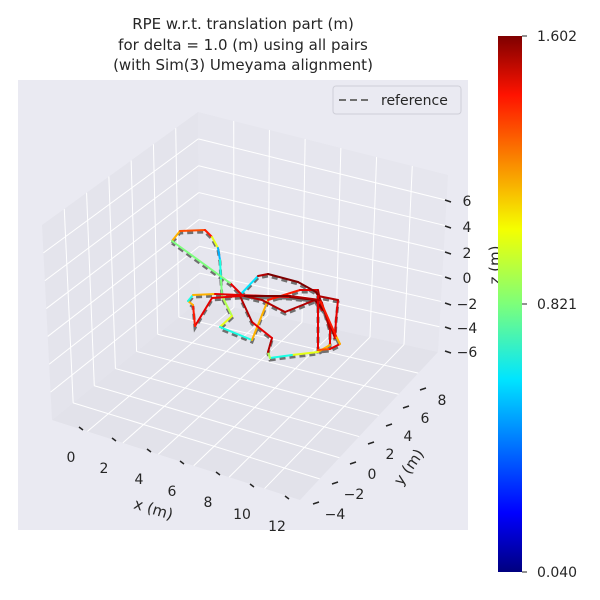  Describe the element at coordinates (467, 279) in the screenshot. I see `z-tick-label: 0` at that location.